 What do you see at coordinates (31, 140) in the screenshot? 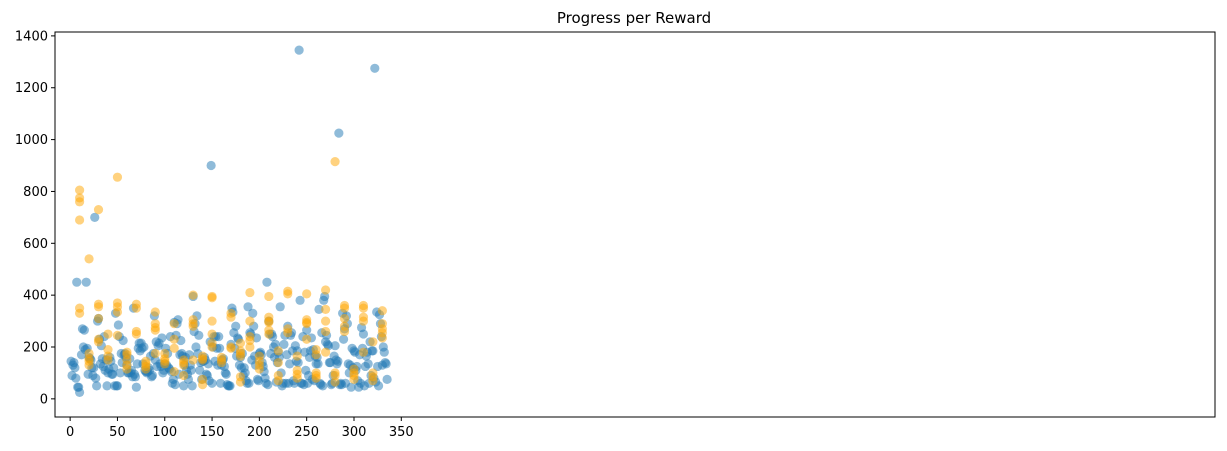
I see `y-tick-label: 1000` at bounding box center [31, 140].